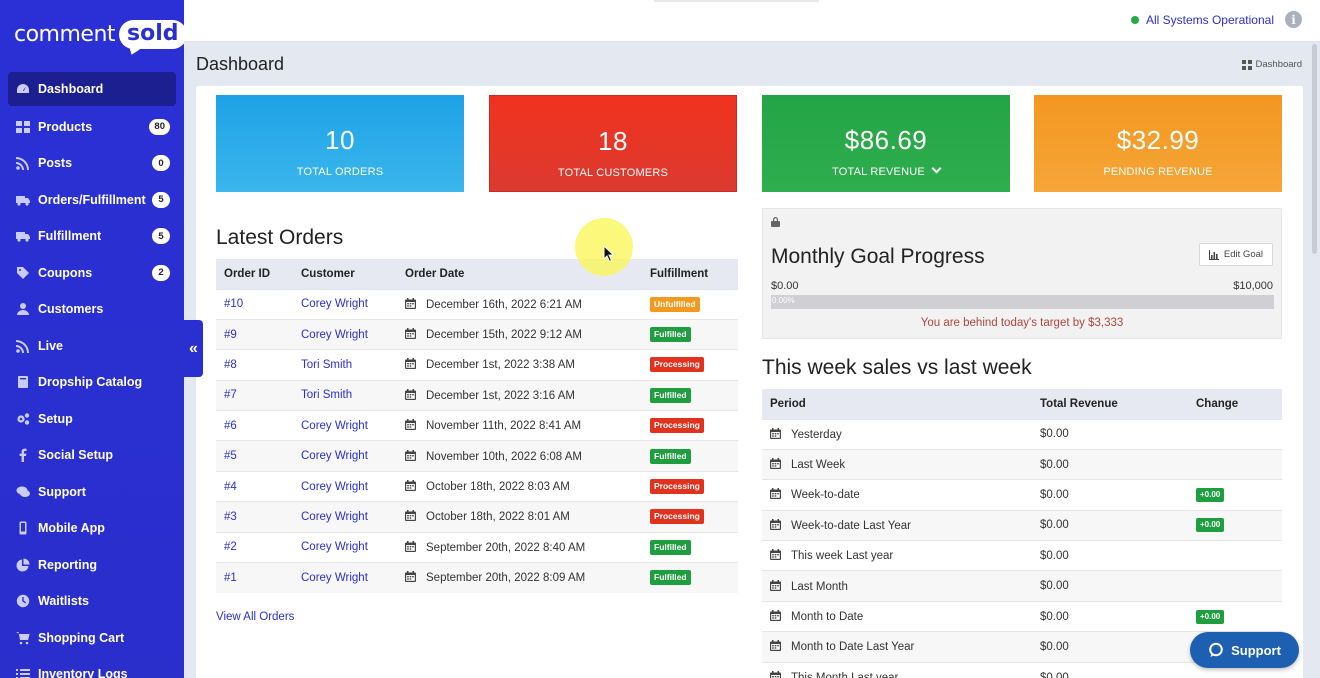 The height and width of the screenshot is (678, 1320). I want to click on sidebar-item-label: Dropship Catalog, so click(90, 382).